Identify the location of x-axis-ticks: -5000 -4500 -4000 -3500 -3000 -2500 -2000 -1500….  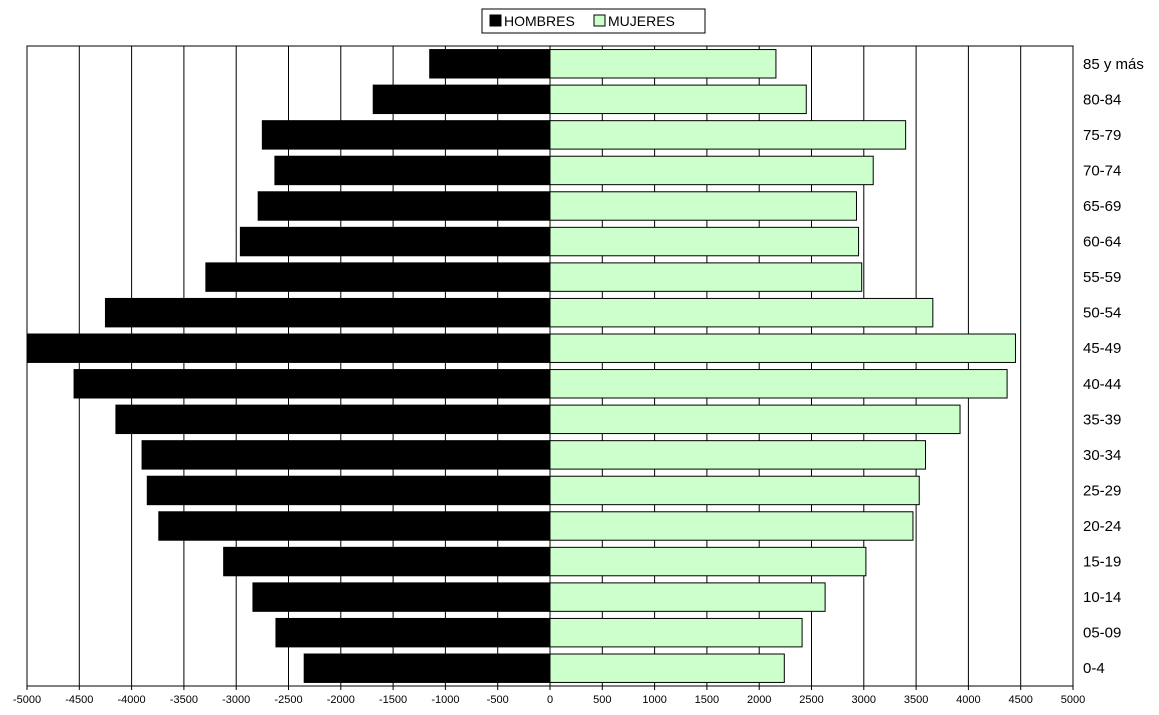
(549, 696).